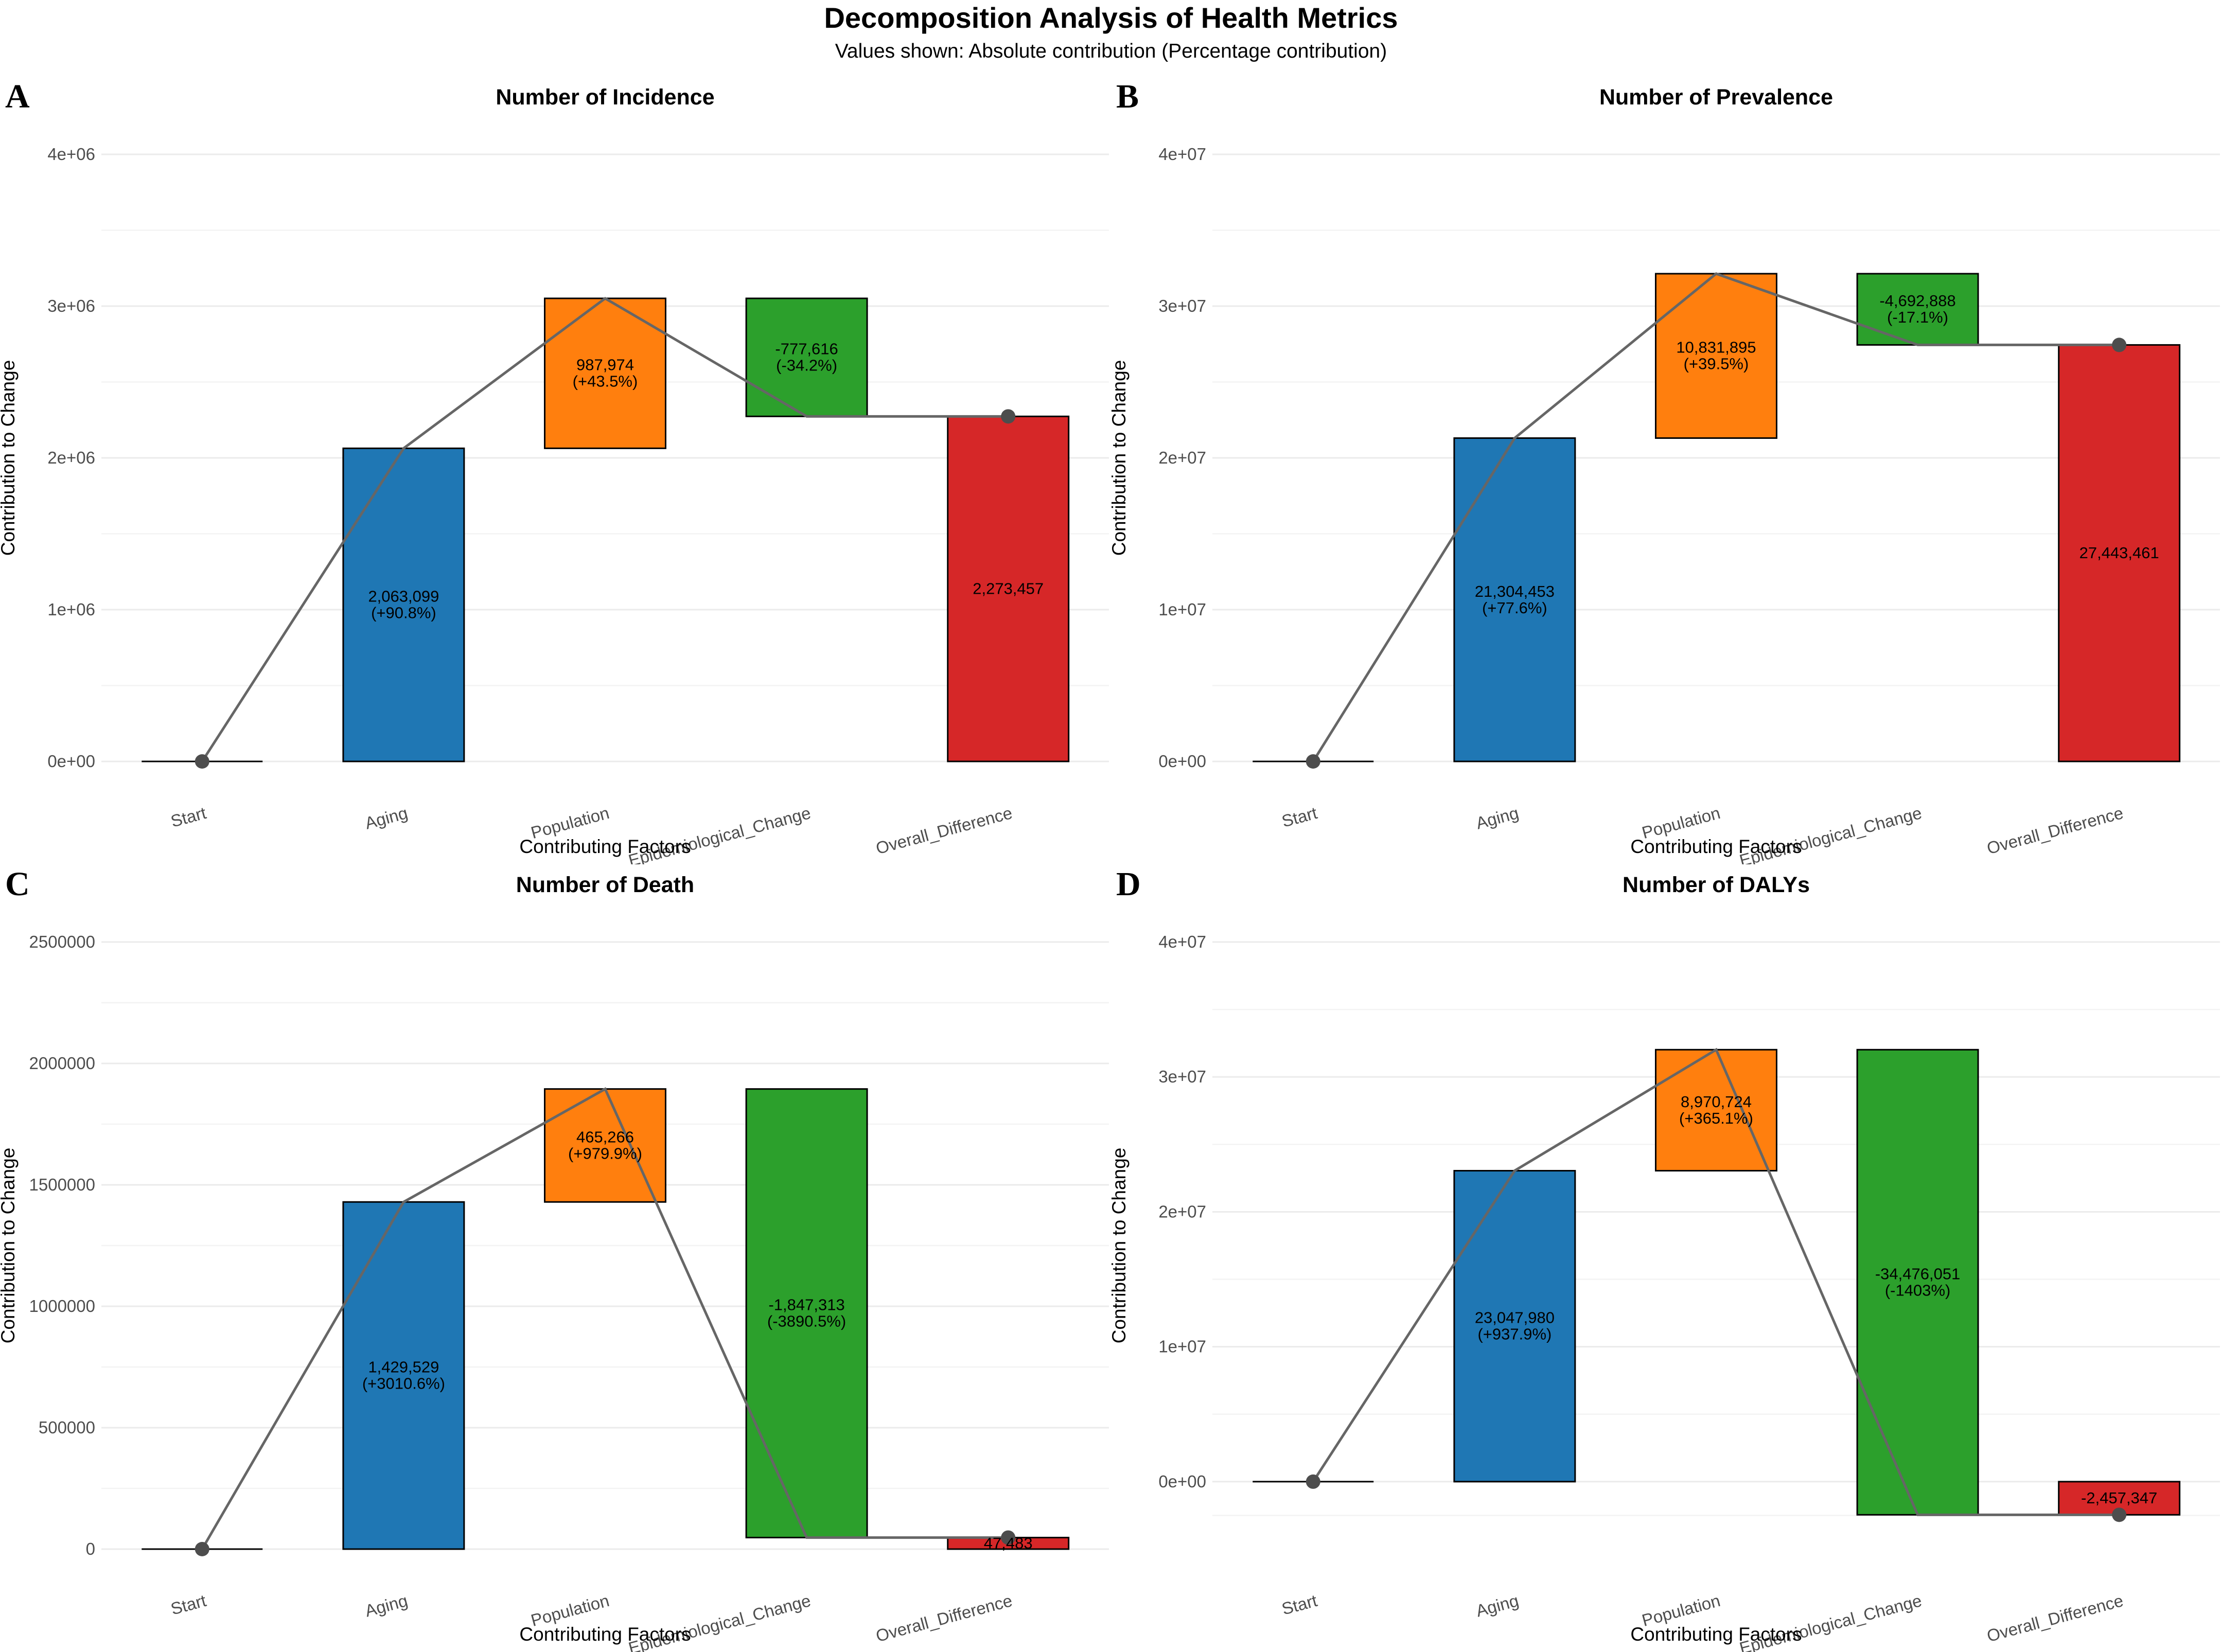 Image resolution: width=2222 pixels, height=1652 pixels. What do you see at coordinates (1515, 1318) in the screenshot?
I see `bar-label: 23,047,980` at bounding box center [1515, 1318].